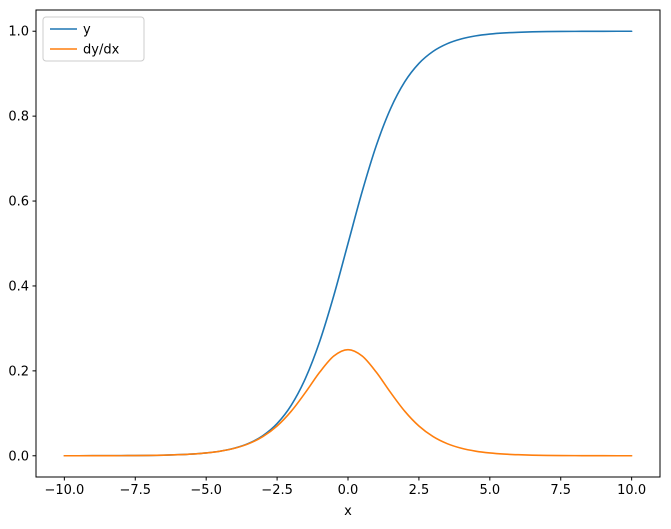 This screenshot has width=671, height=529. What do you see at coordinates (206, 490) in the screenshot?
I see `x-tick-label: −5.0` at bounding box center [206, 490].